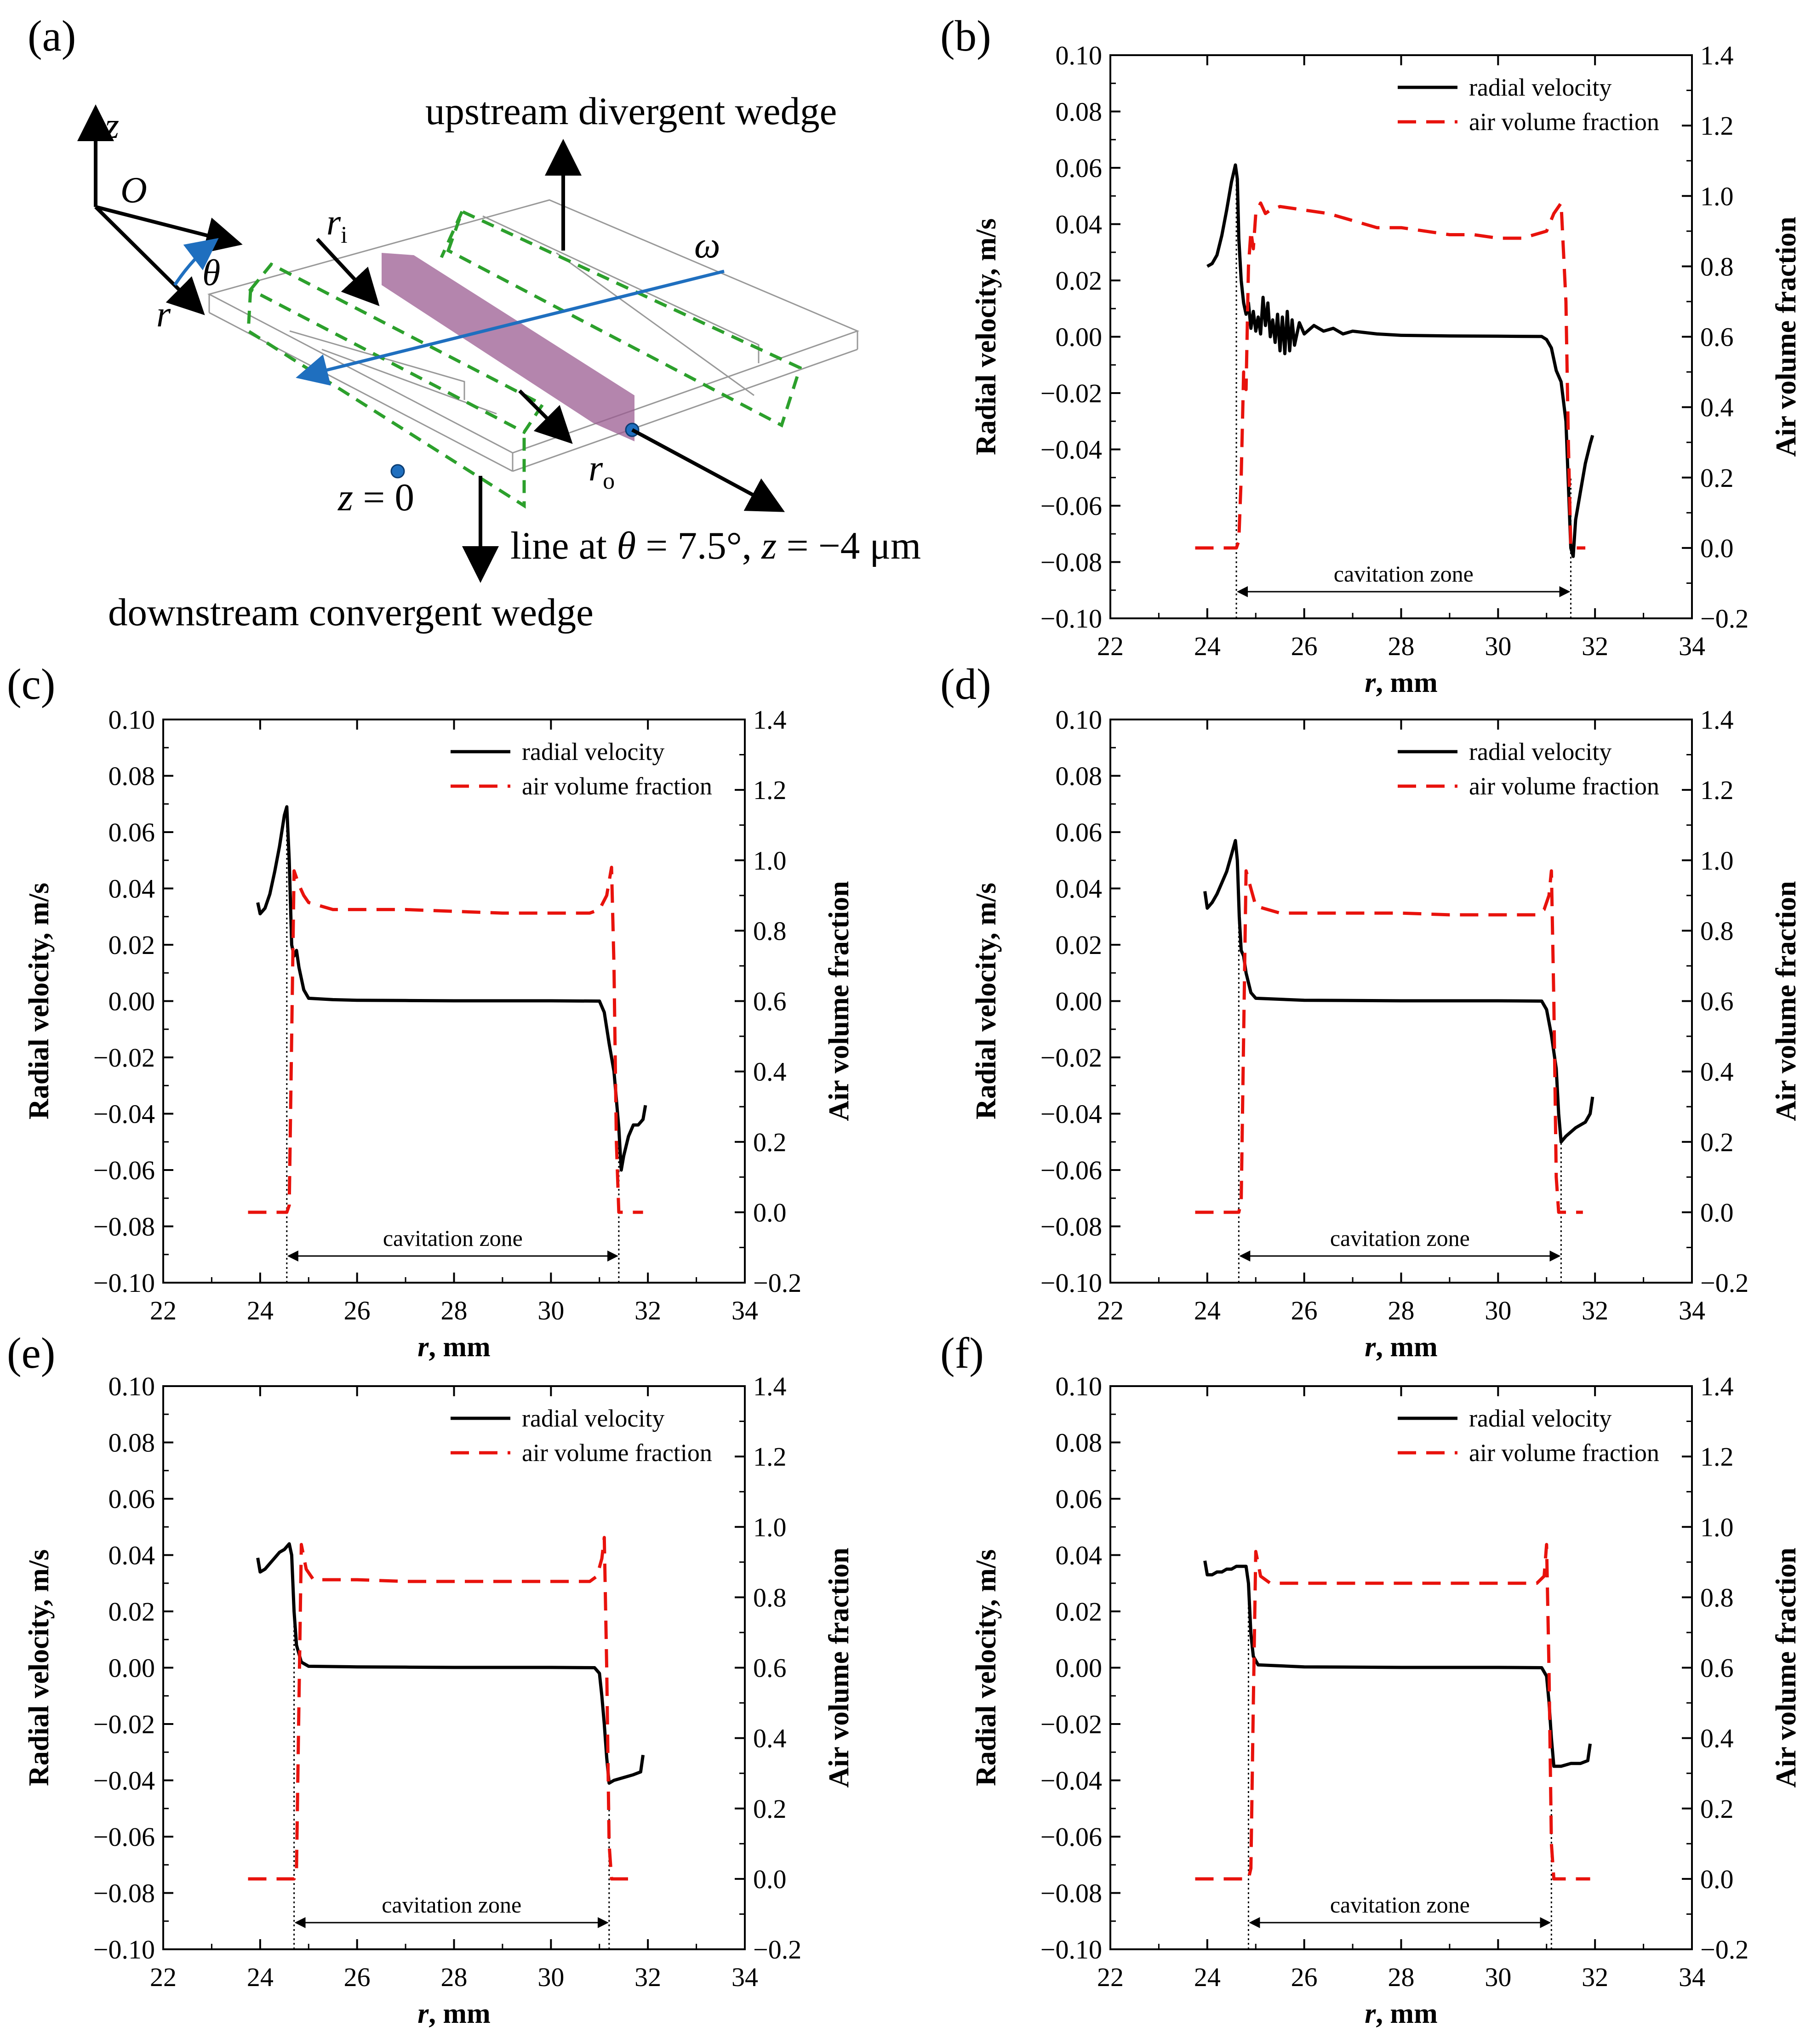 Image resolution: width=1800 pixels, height=2044 pixels. Describe the element at coordinates (962, 1353) in the screenshot. I see `panel-label: (f)` at that location.